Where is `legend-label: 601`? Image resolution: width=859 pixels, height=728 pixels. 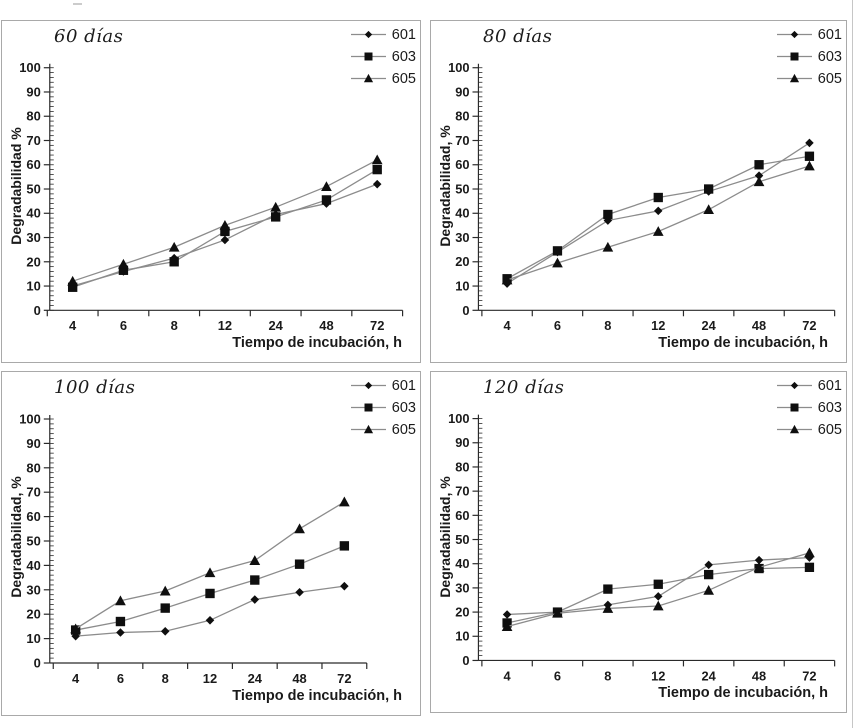
legend-label: 601 is located at coordinates (829, 34).